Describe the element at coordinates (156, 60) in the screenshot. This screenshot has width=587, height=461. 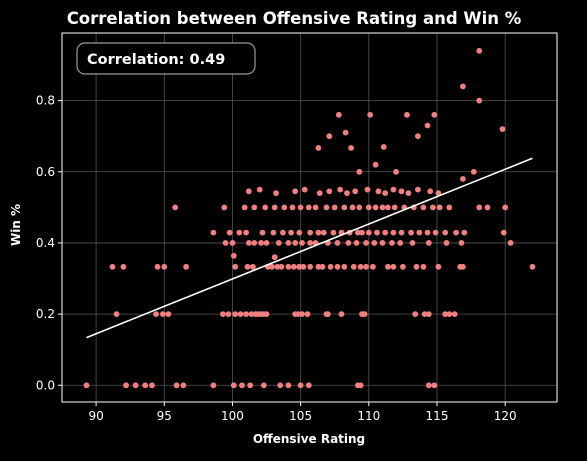
I see `correlation-label: Correlation: 0.49` at that location.